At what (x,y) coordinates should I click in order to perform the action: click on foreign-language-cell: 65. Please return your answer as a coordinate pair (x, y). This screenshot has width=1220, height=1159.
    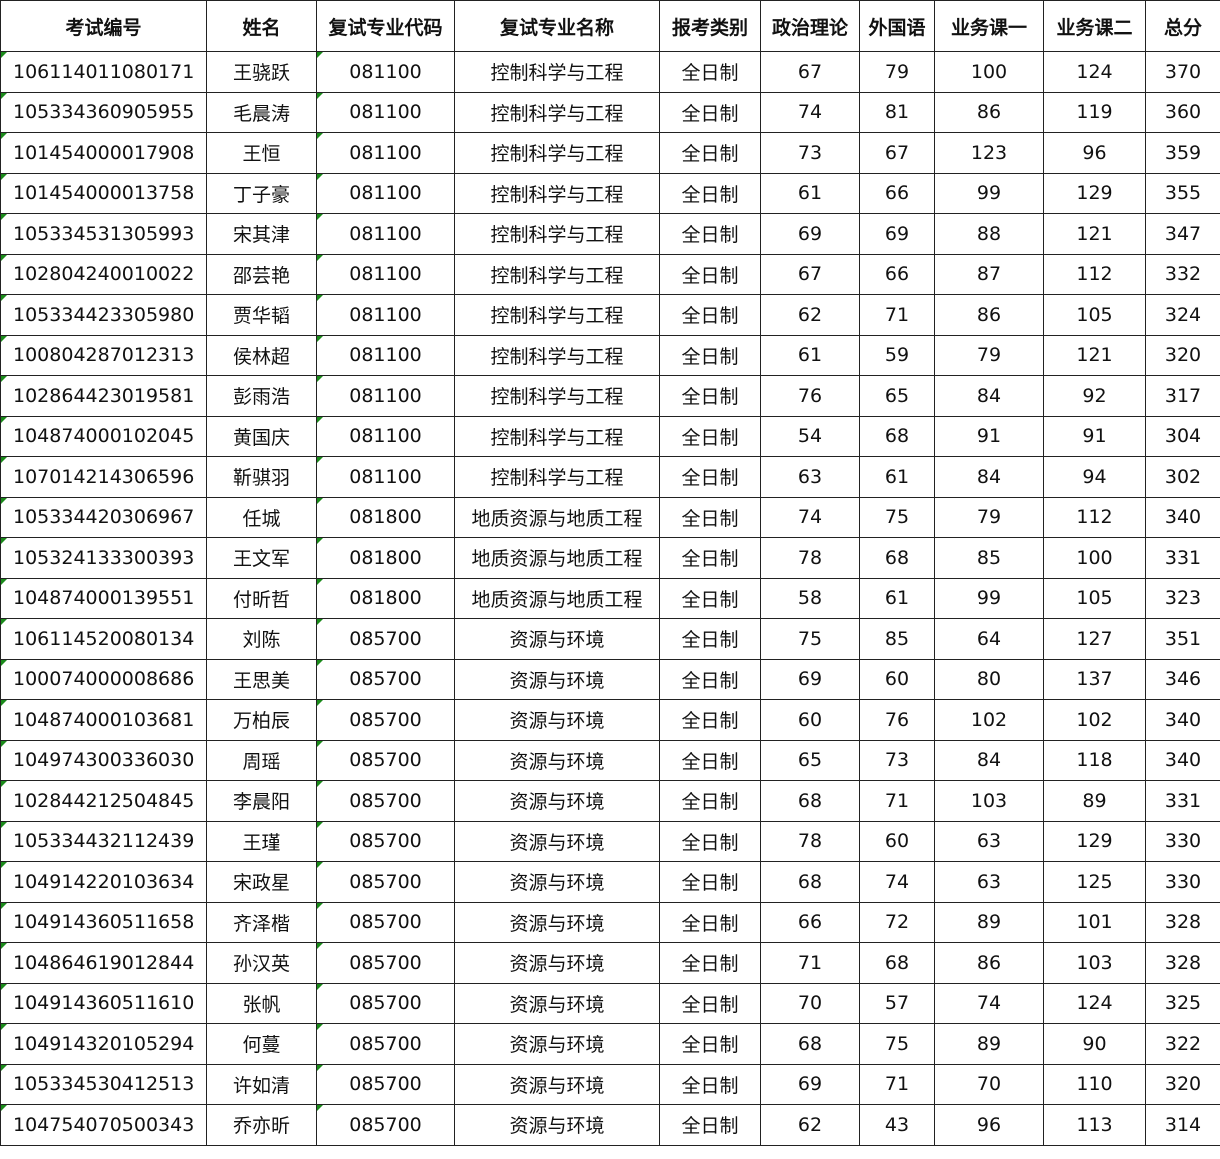
    Looking at the image, I should click on (897, 396).